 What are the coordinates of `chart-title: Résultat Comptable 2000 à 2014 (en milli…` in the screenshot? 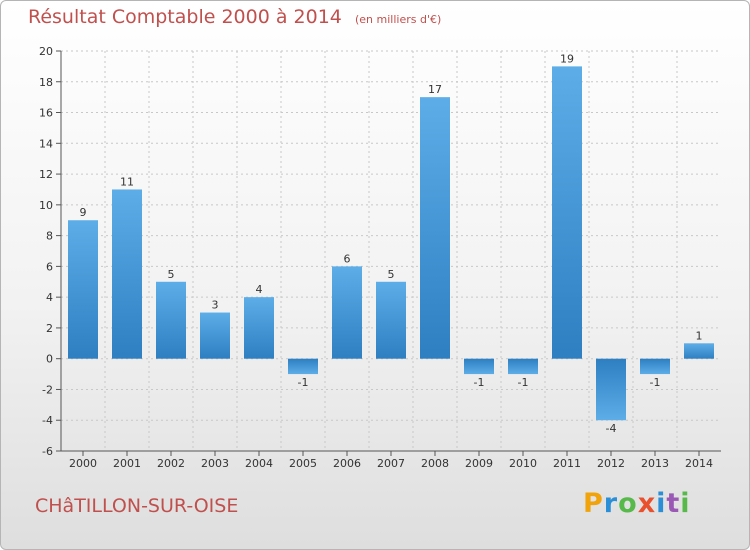 It's located at (234, 17).